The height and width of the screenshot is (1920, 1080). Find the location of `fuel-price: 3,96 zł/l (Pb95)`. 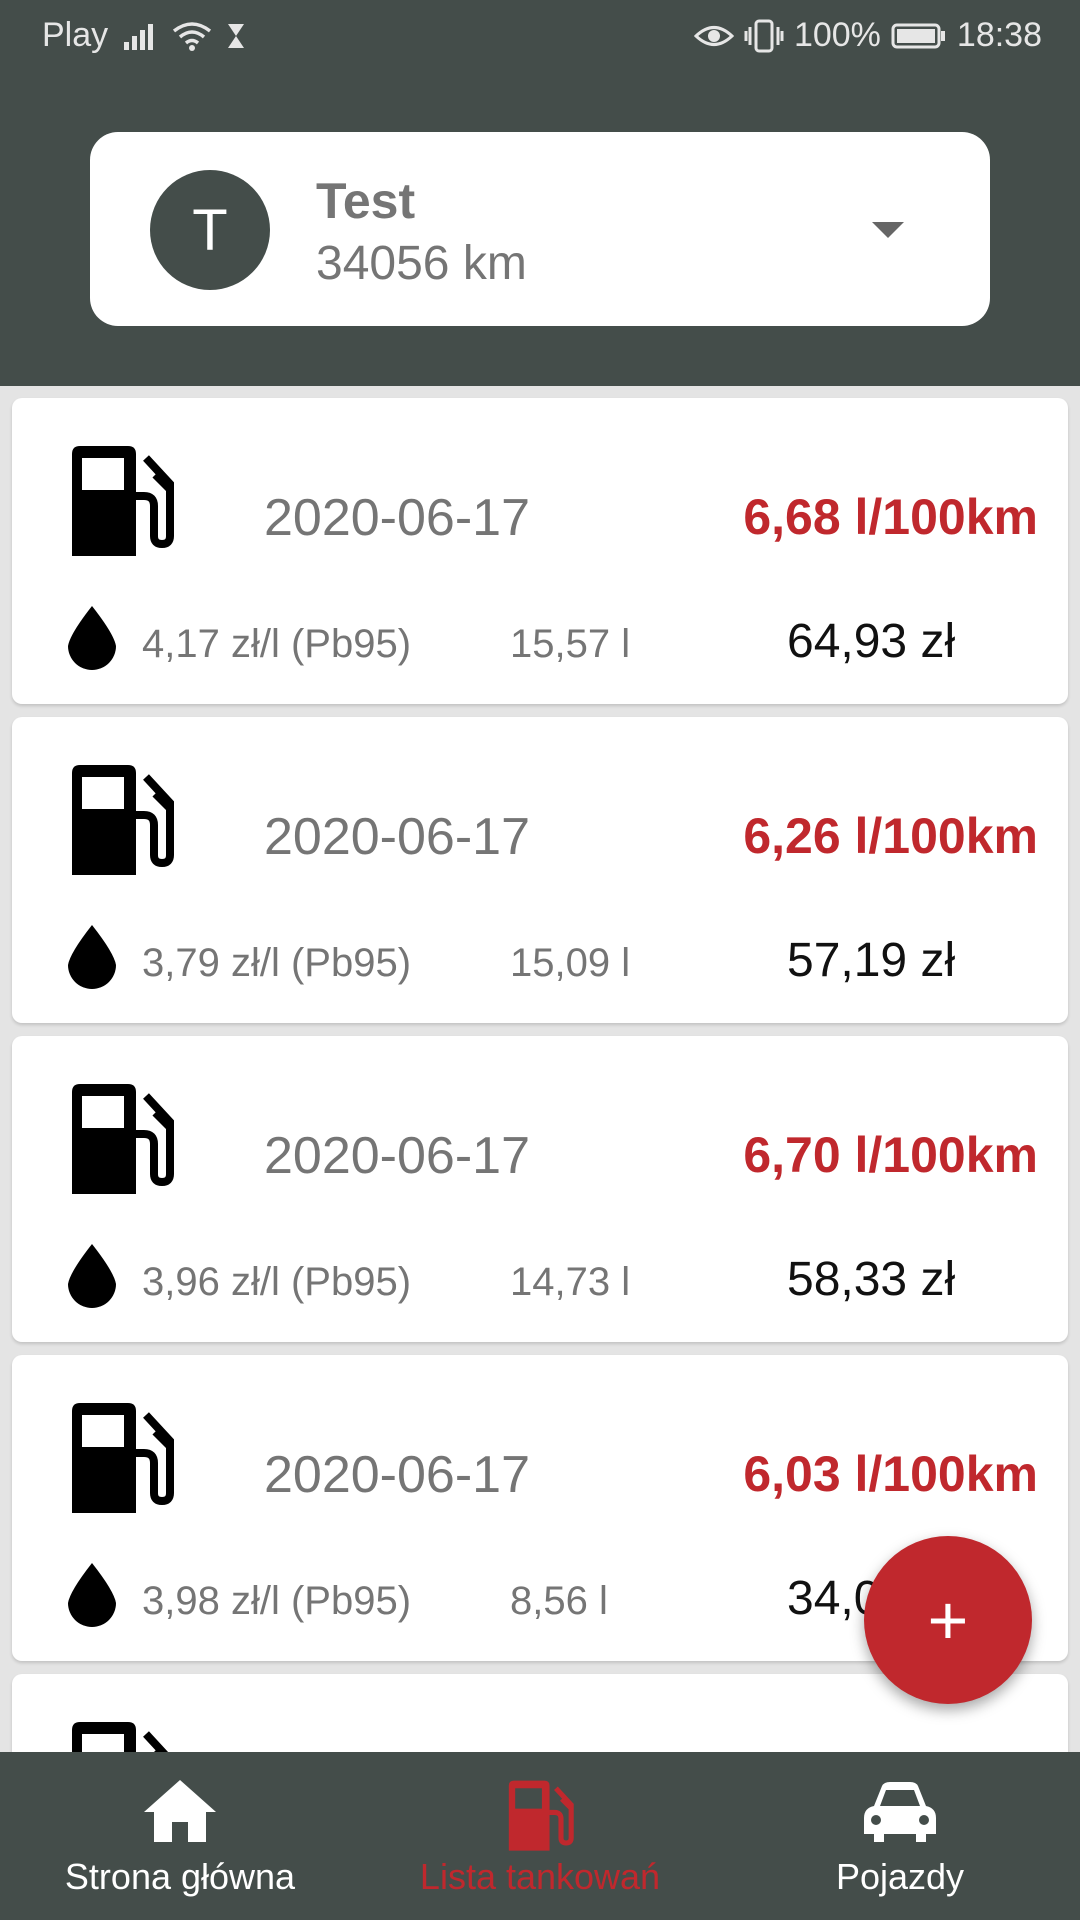

fuel-price: 3,96 zł/l (Pb95) is located at coordinates (277, 1282).